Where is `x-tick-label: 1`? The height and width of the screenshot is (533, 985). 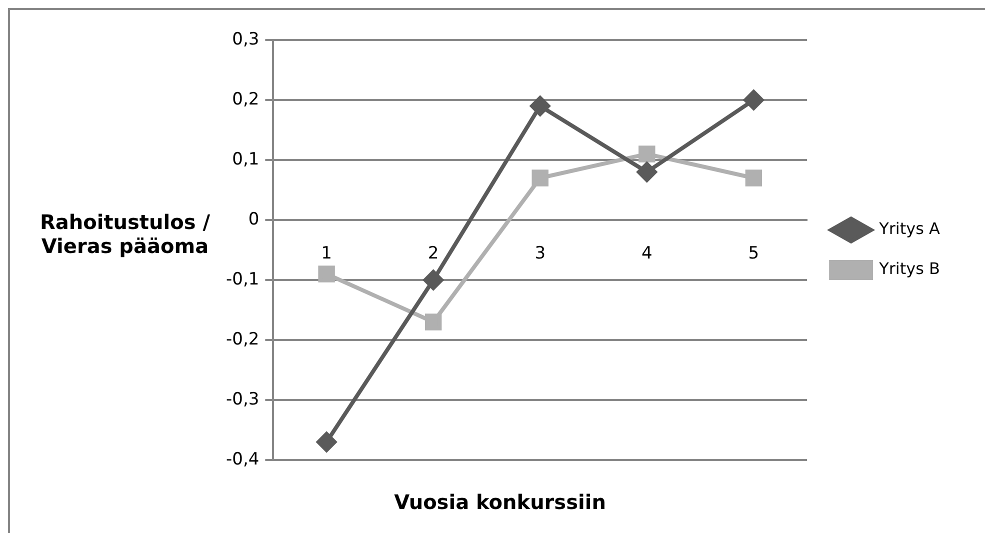 x-tick-label: 1 is located at coordinates (326, 254).